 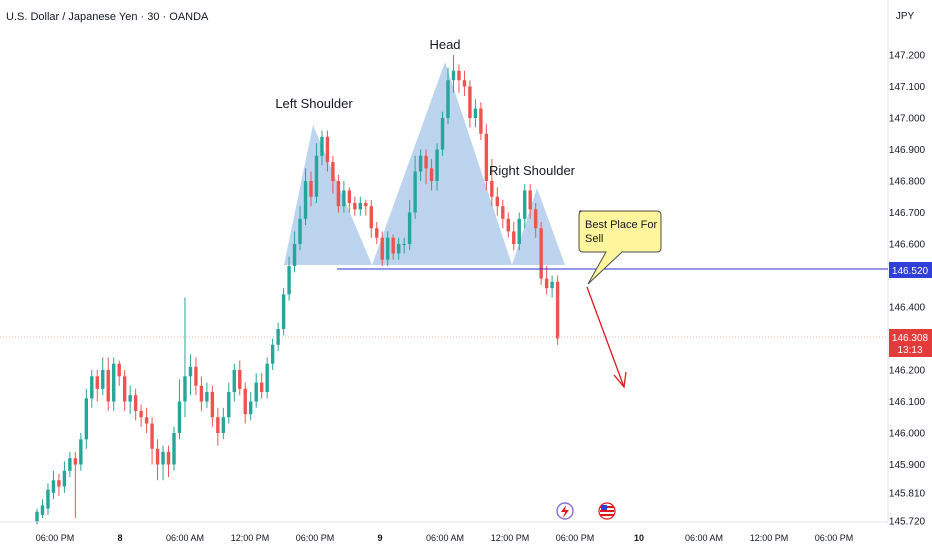 I want to click on time-tick-label: 9, so click(x=379, y=538).